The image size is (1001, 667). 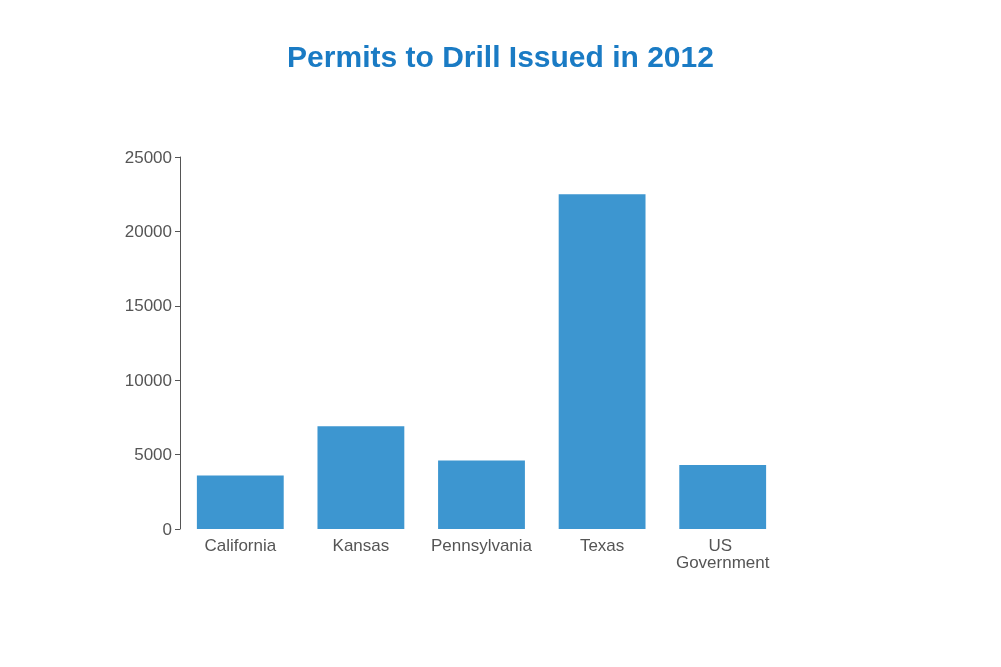 What do you see at coordinates (481, 545) in the screenshot?
I see `x-tick-label: Pennsylvania` at bounding box center [481, 545].